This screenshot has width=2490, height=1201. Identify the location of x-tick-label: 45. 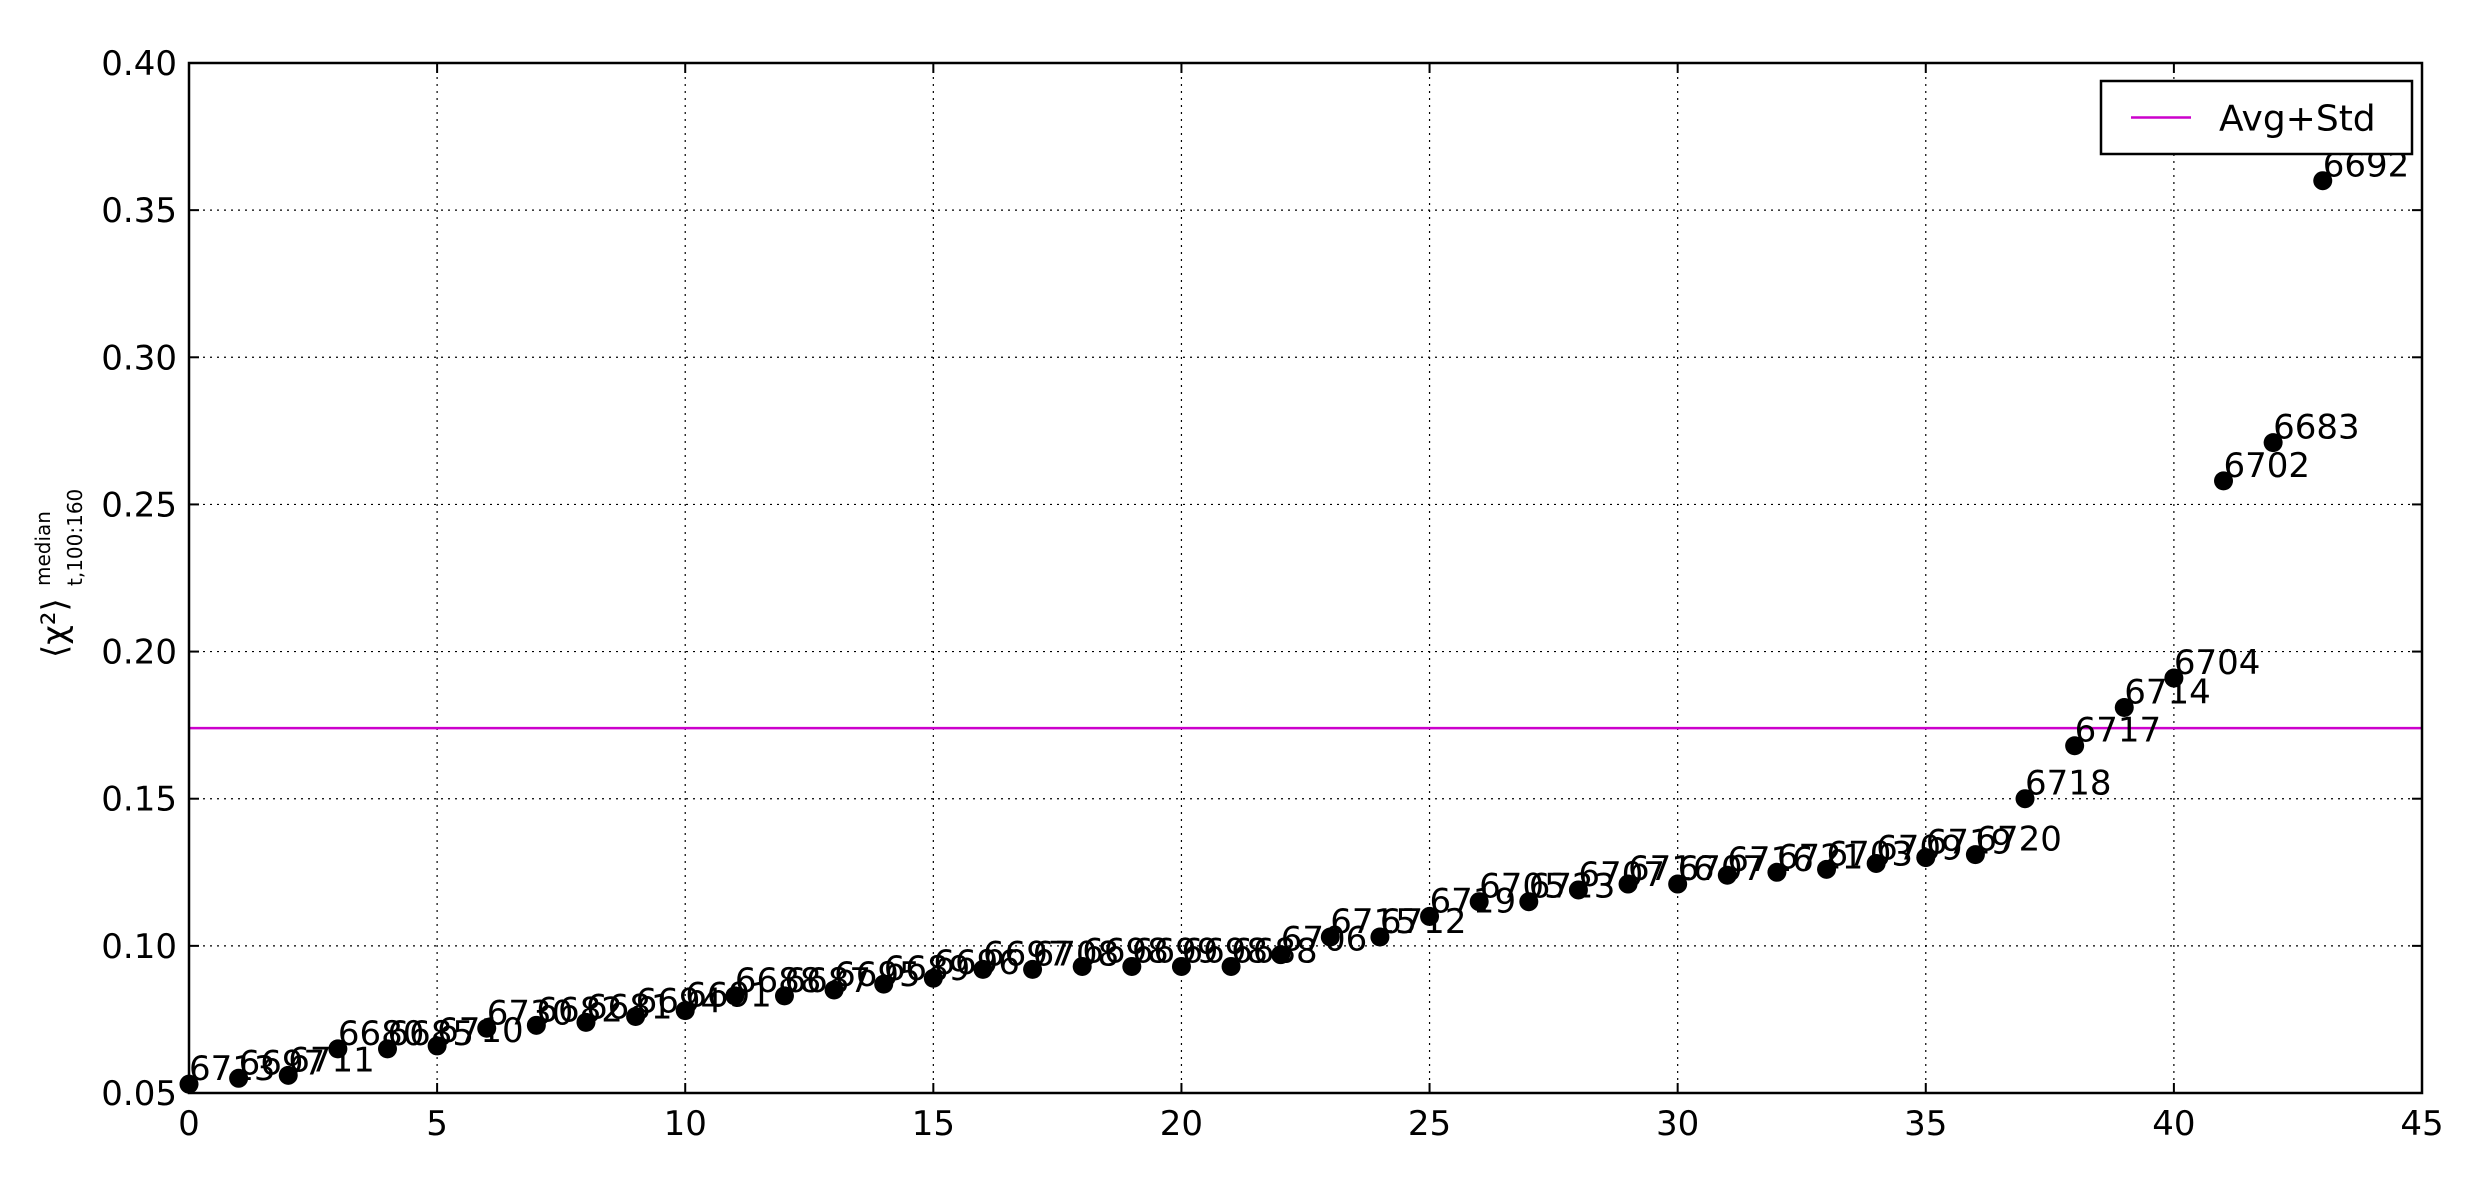
(2421, 1124).